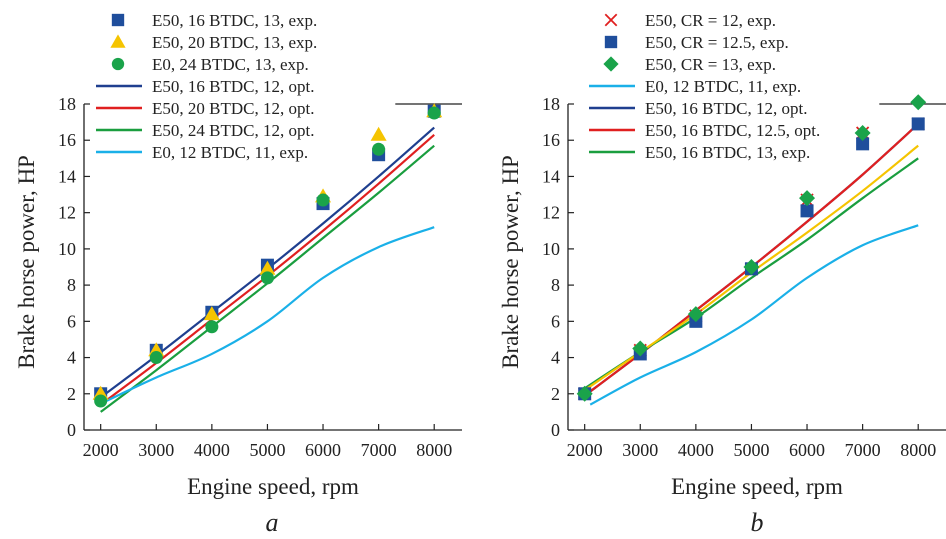 Image resolution: width=946 pixels, height=539 pixels. I want to click on legend-swatch-diamond, so click(611, 64).